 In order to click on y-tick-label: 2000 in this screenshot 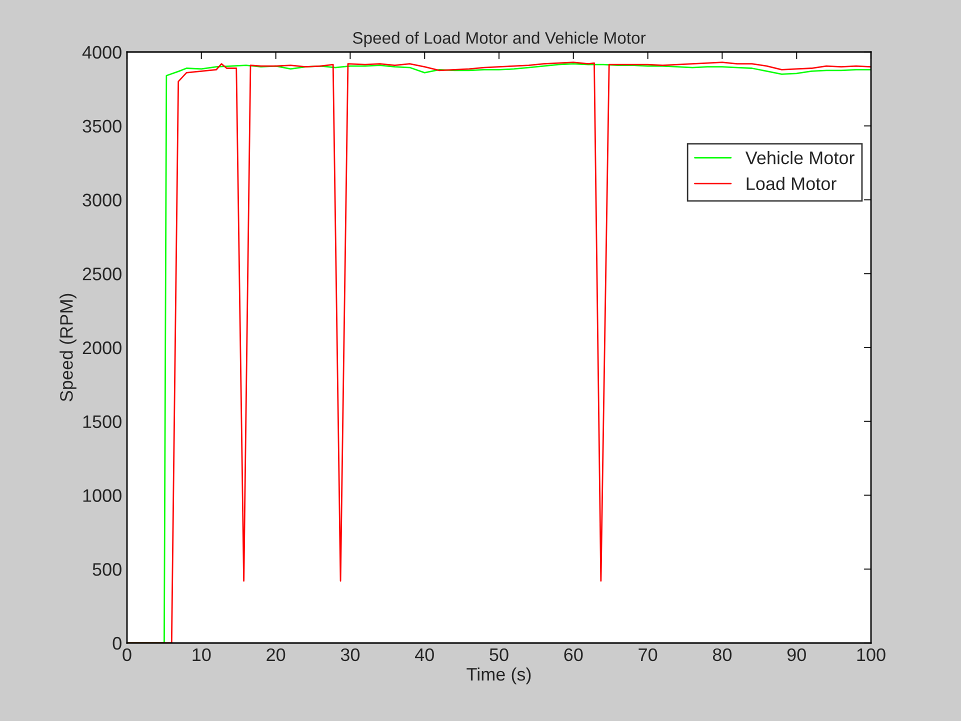, I will do `click(102, 347)`.